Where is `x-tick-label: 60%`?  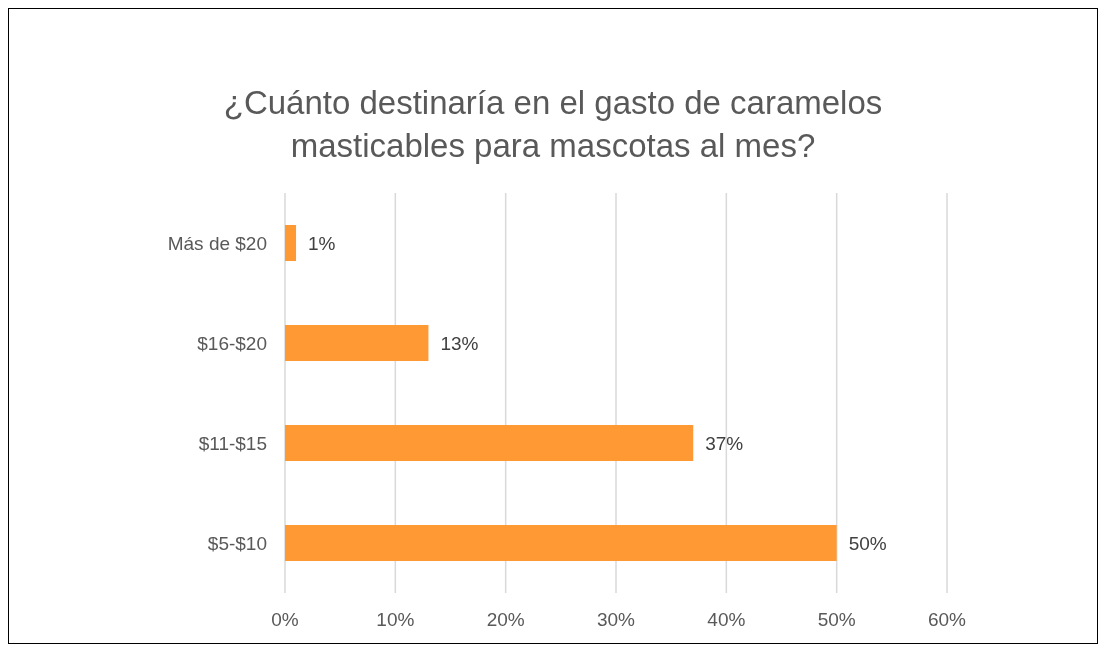
x-tick-label: 60% is located at coordinates (947, 620).